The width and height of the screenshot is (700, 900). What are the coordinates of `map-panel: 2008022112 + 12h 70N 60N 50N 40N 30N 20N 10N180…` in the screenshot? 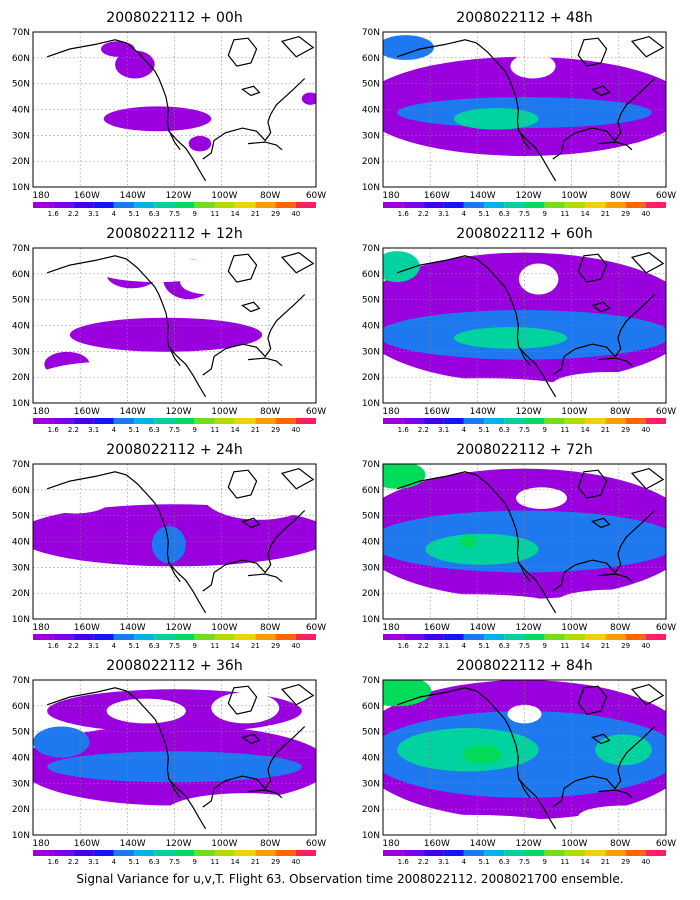 It's located at (169, 330).